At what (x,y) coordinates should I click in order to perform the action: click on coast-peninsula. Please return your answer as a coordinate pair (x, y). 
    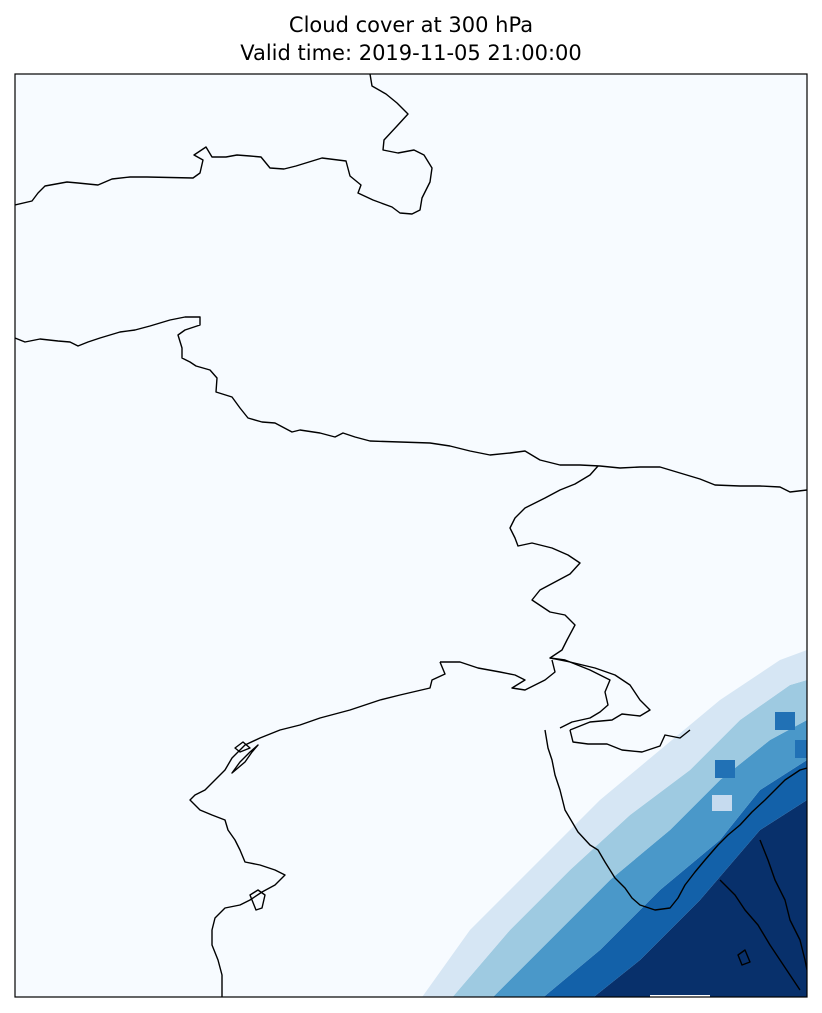
    Looking at the image, I should click on (675, 820).